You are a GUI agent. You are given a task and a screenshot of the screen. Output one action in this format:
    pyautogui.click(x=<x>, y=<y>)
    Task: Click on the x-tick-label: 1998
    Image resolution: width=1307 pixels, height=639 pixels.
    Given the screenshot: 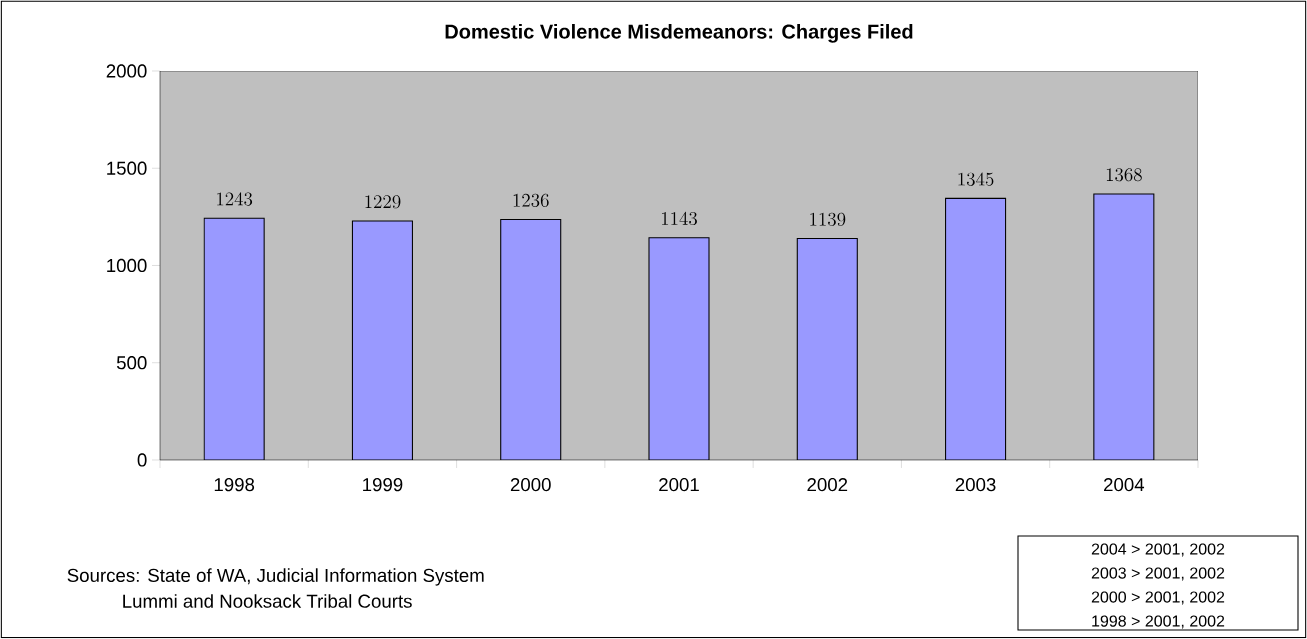 What is the action you would take?
    pyautogui.click(x=234, y=485)
    